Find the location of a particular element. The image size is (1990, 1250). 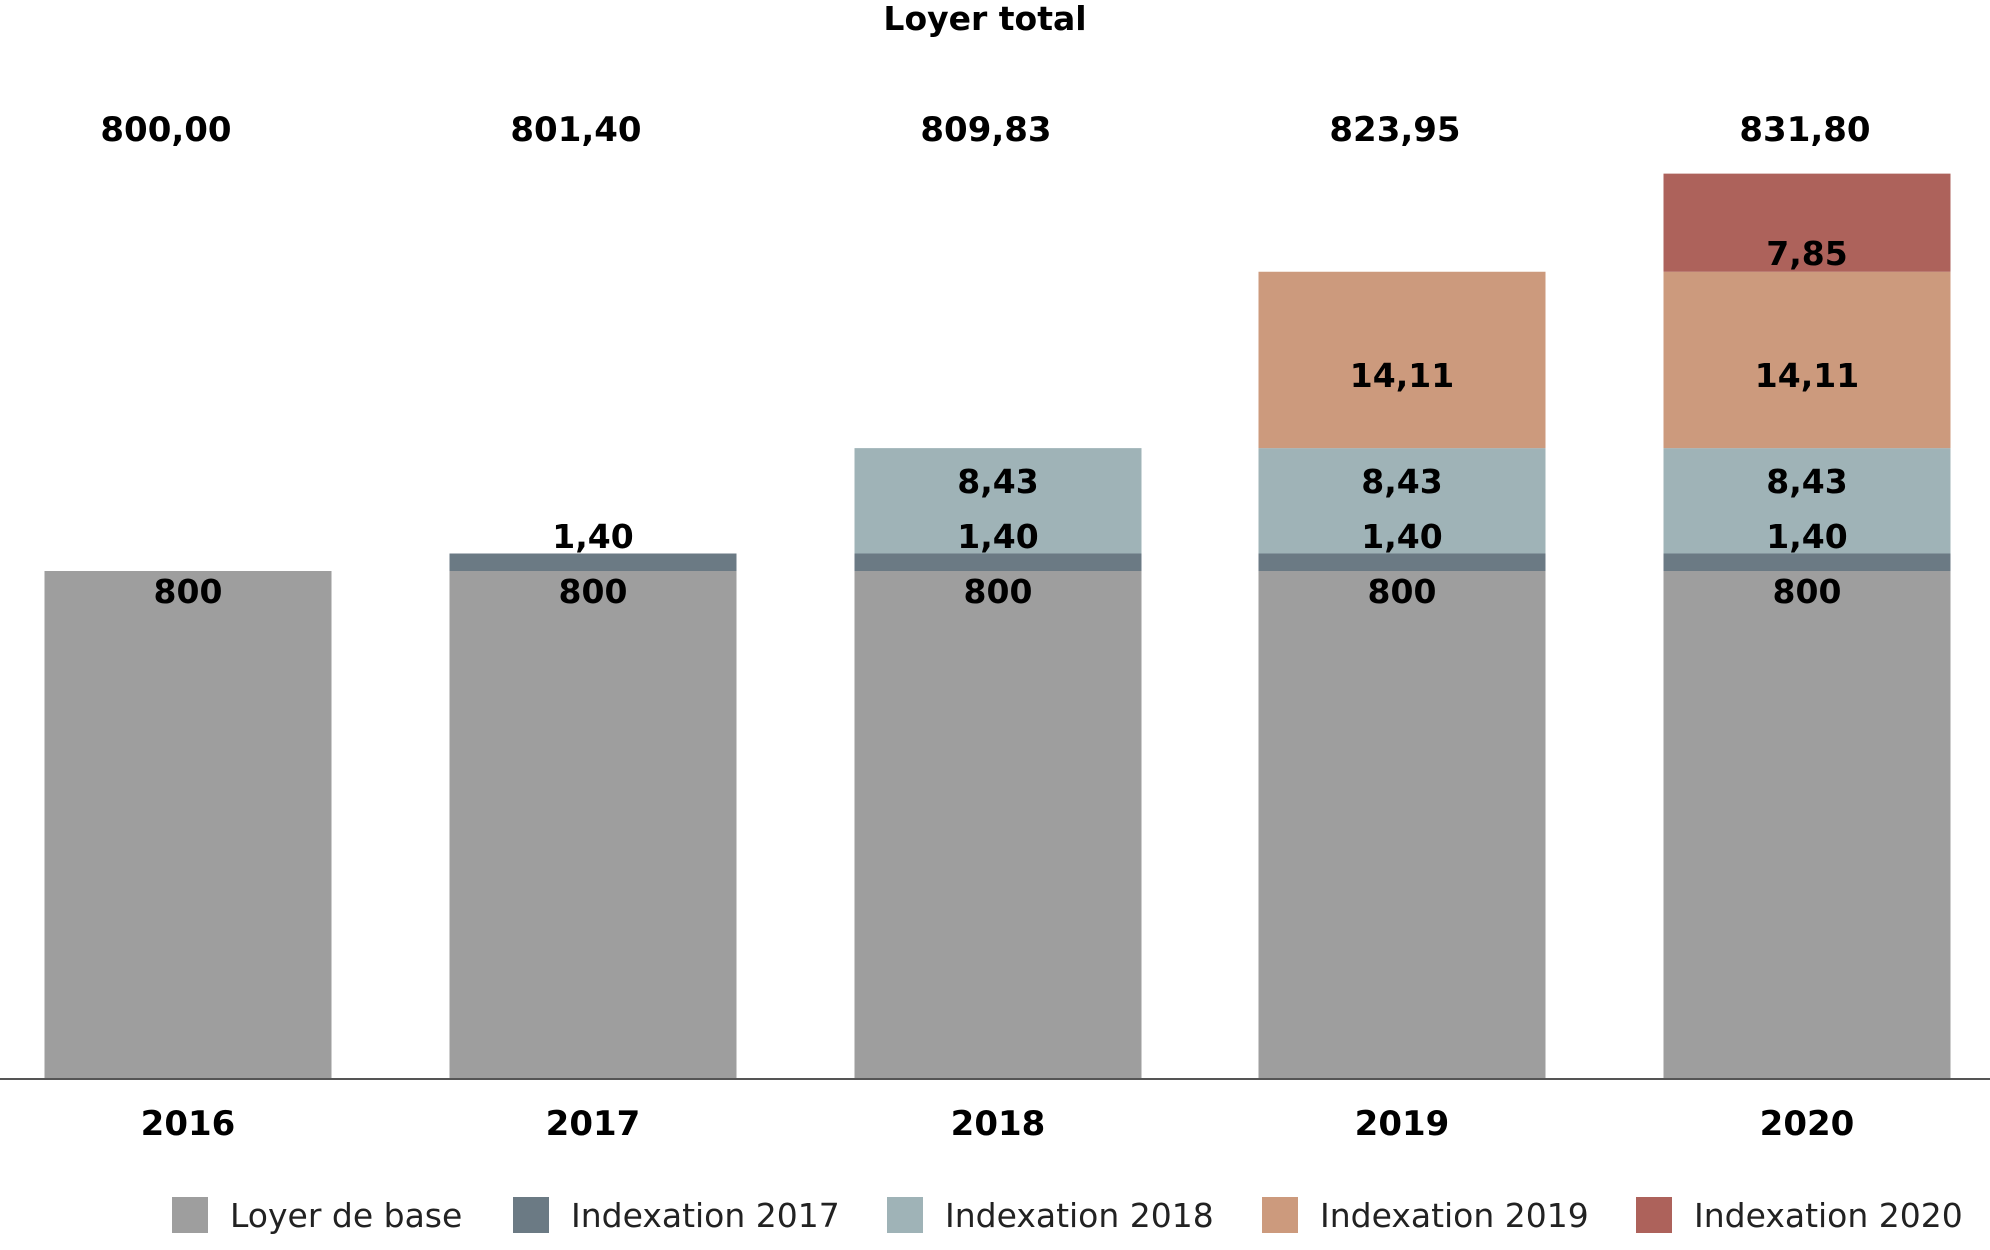

legend-label-loyer-de-base: Loyer de base is located at coordinates (346, 1215).